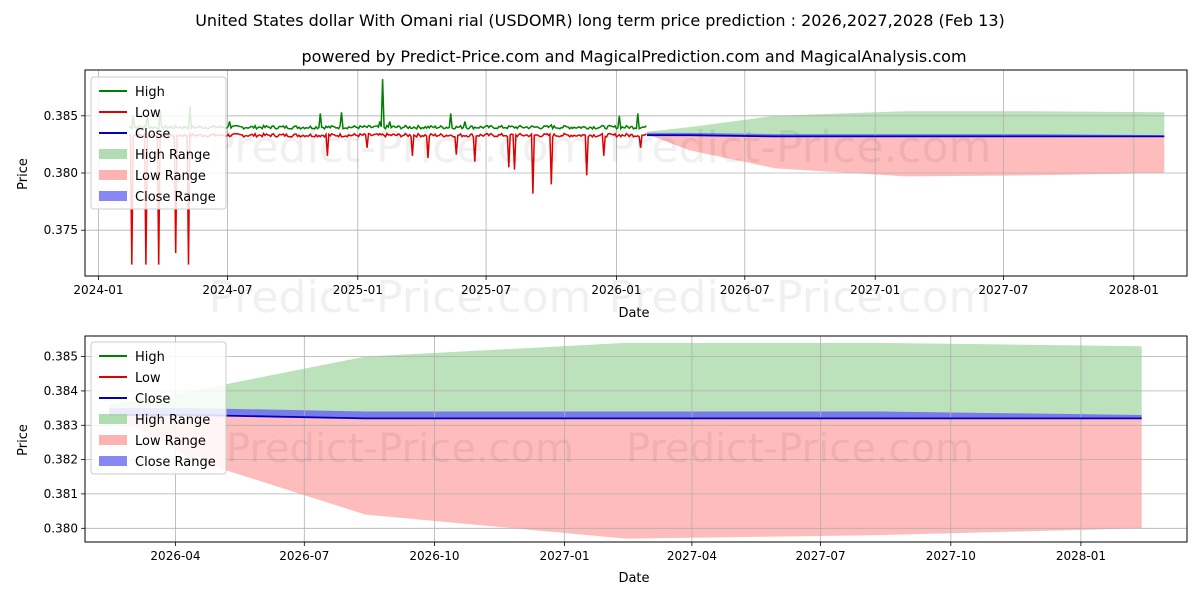 The height and width of the screenshot is (600, 1200). What do you see at coordinates (23, 440) in the screenshot?
I see `bottom-y-axis-label: Price` at bounding box center [23, 440].